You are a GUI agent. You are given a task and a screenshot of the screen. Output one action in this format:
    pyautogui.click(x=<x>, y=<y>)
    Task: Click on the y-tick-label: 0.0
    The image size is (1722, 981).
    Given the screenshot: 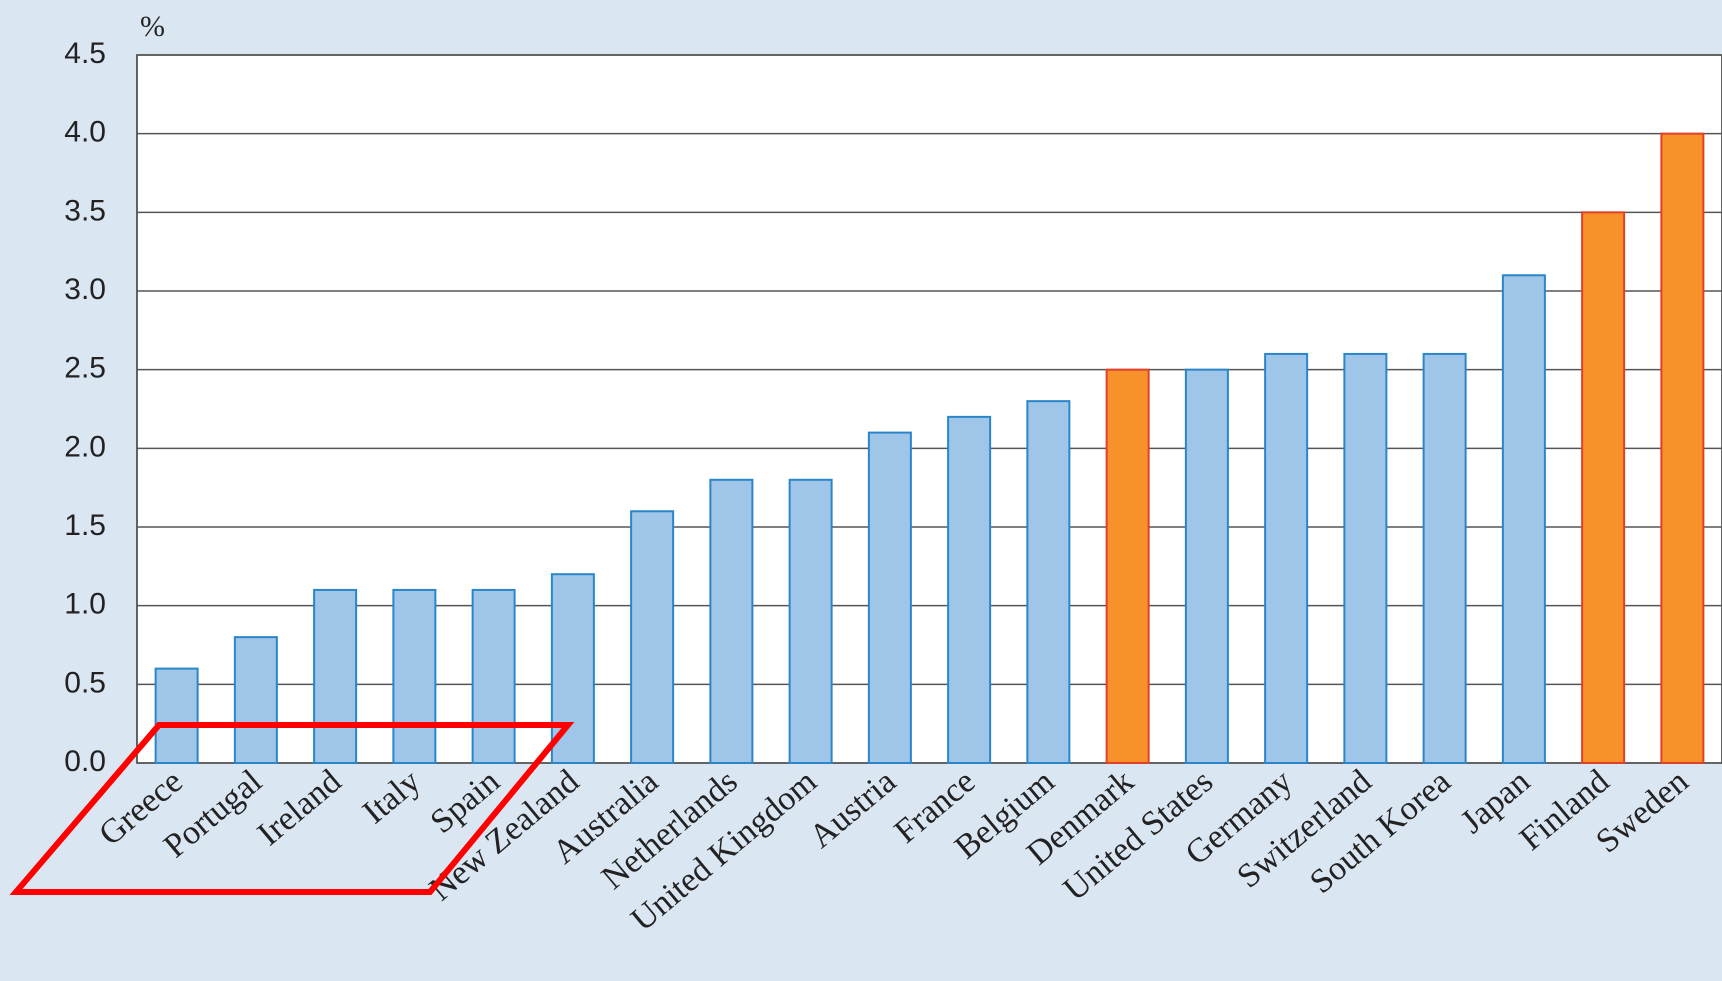 What is the action you would take?
    pyautogui.click(x=85, y=761)
    